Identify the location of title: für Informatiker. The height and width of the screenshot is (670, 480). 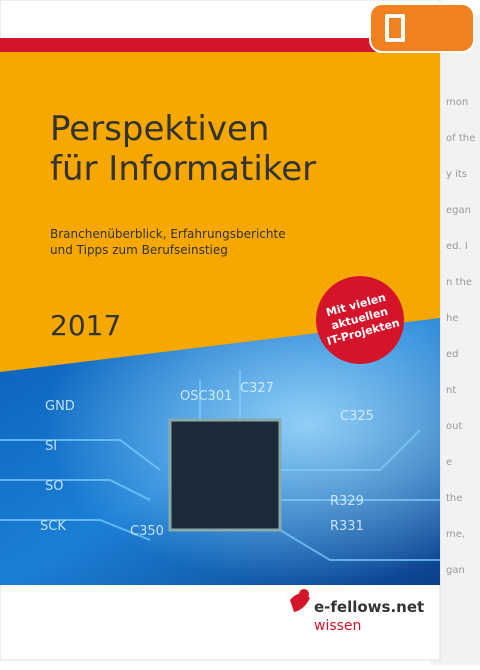
(183, 169).